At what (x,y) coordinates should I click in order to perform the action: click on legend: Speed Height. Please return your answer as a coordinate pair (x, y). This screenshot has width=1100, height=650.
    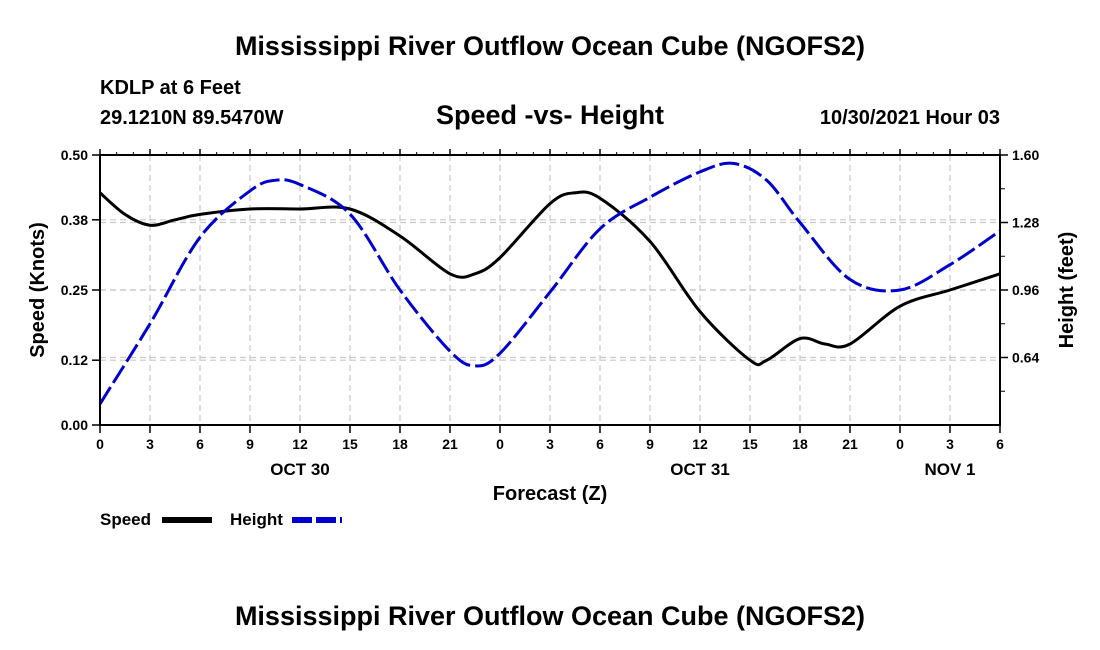
    Looking at the image, I should click on (221, 519).